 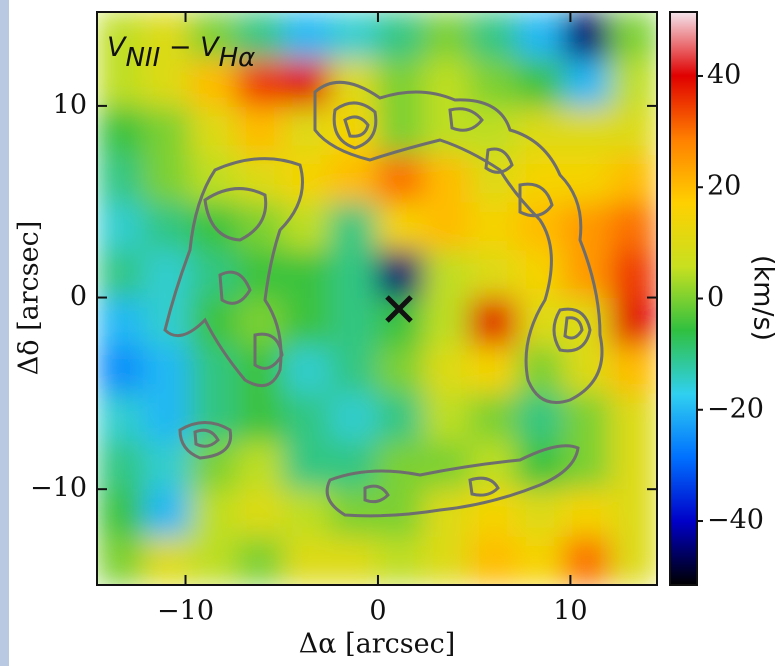 I want to click on colorbar-tick-label: 0, so click(x=715, y=297).